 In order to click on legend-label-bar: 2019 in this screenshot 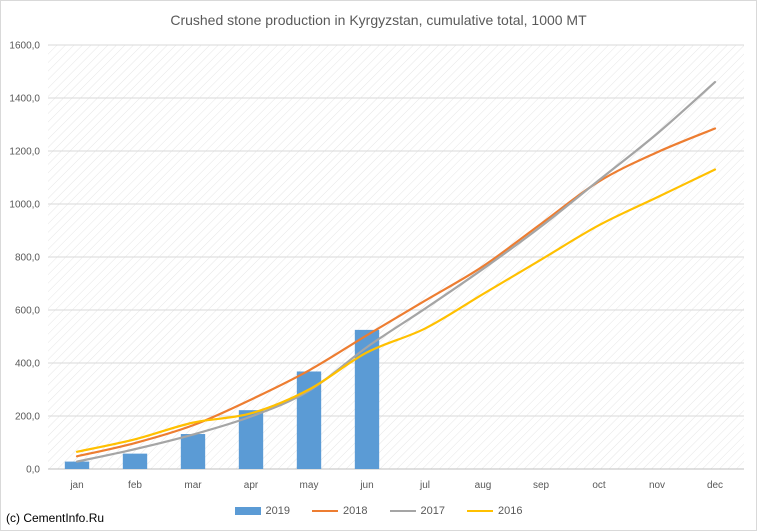, I will do `click(278, 511)`.